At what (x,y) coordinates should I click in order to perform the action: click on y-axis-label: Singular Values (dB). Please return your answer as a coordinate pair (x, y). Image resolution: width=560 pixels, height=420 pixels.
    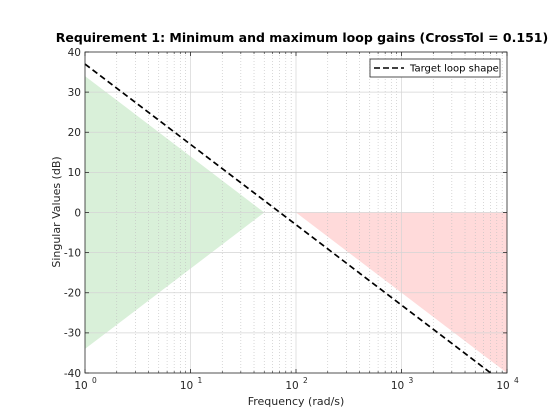
    Looking at the image, I should click on (56, 211).